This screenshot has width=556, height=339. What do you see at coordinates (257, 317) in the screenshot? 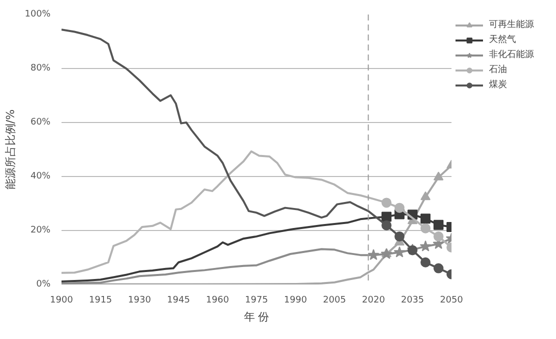
I see `x-axis-title: 年 份` at bounding box center [257, 317].